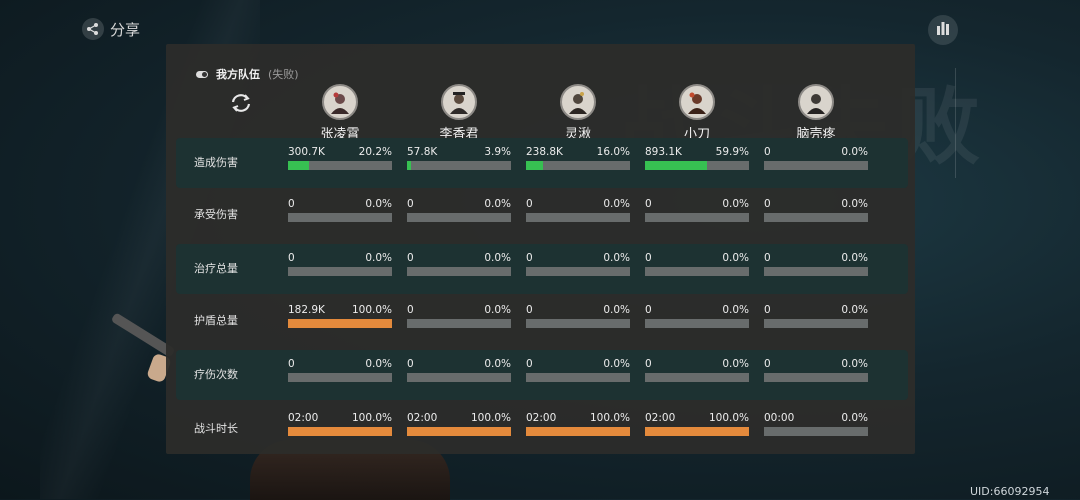 The image size is (1080, 500). I want to click on stat-cell: 238.8K 16.0%, so click(578, 157).